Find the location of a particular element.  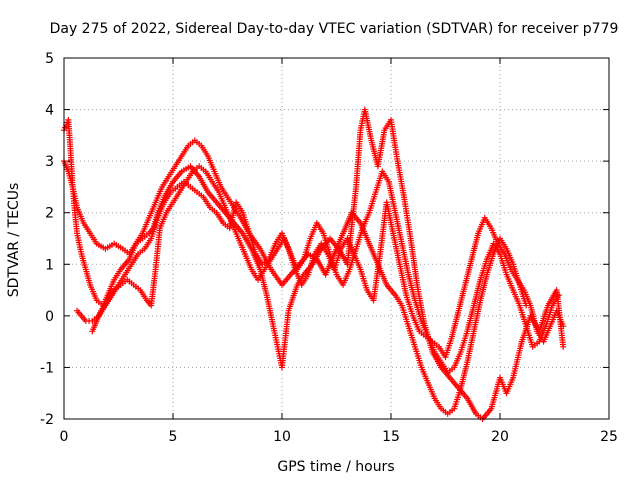

y-tick-label: 0 is located at coordinates (49, 317).